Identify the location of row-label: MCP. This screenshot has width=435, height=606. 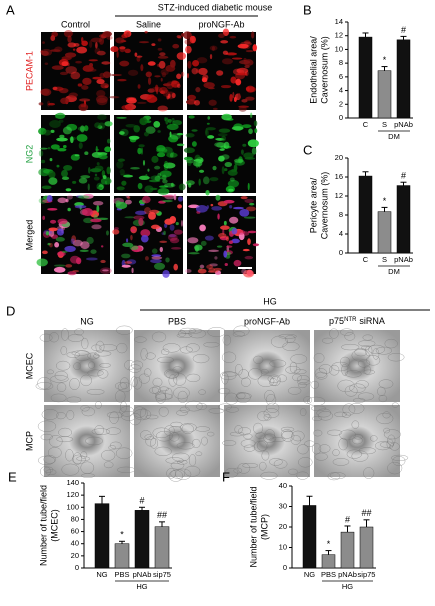
(29, 441).